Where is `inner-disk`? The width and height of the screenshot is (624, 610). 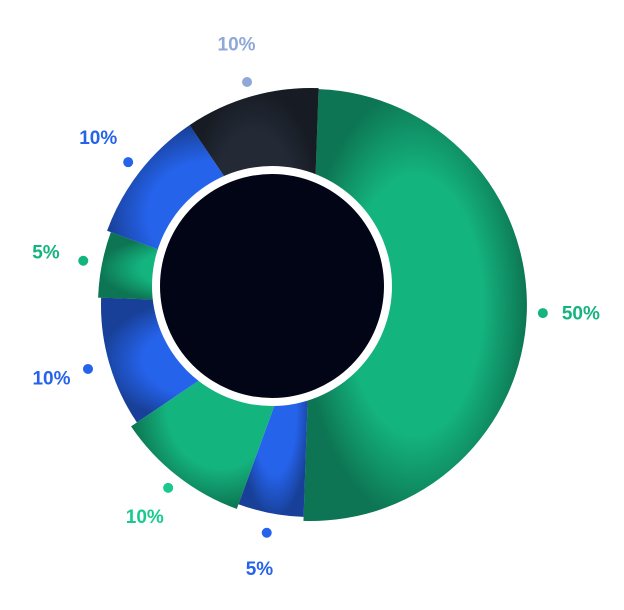
inner-disk is located at coordinates (272, 286).